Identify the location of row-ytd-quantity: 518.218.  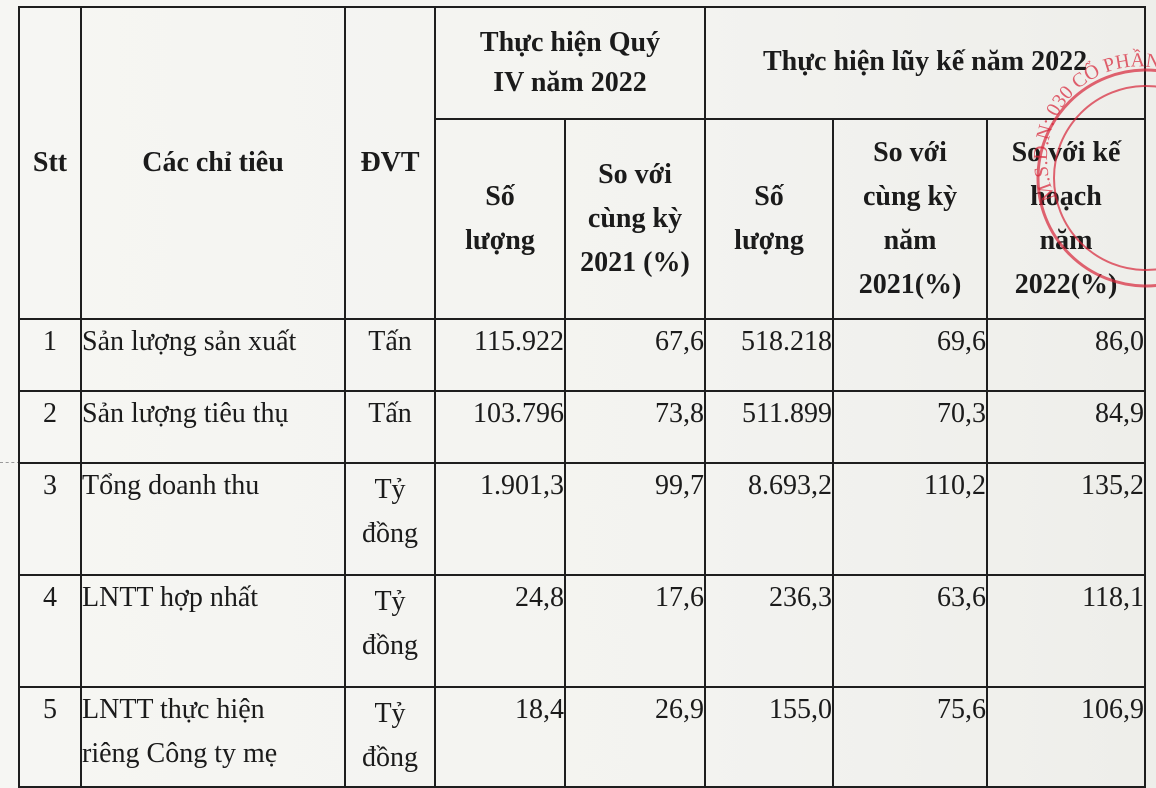
(769, 355).